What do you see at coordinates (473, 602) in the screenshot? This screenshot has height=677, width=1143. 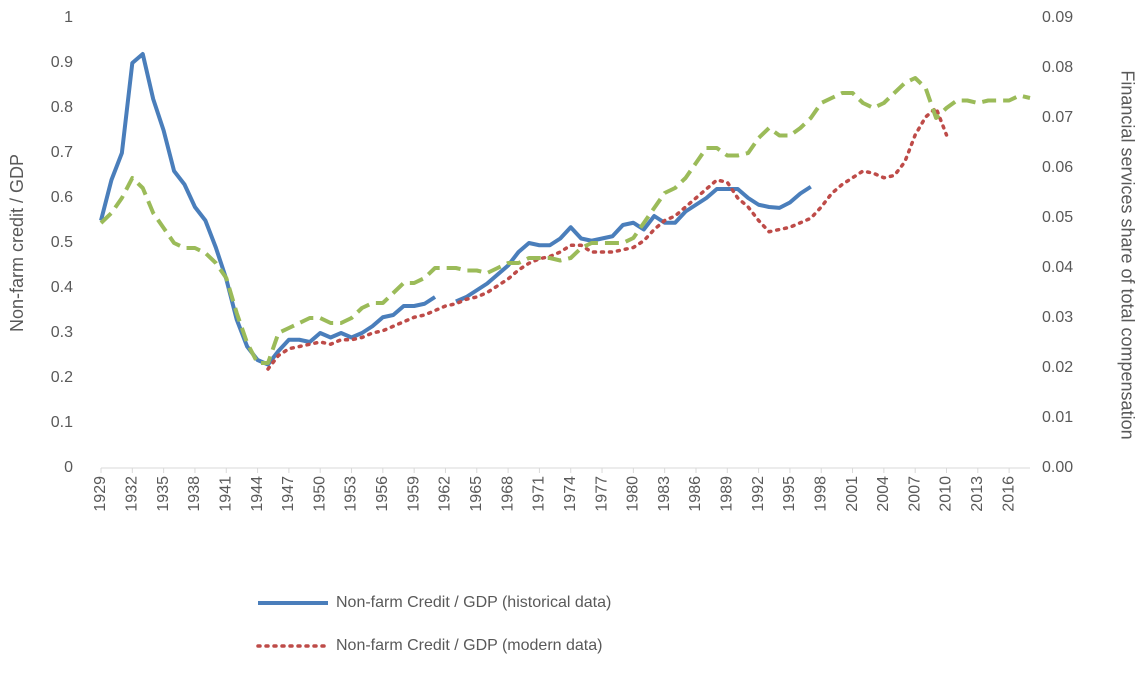 I see `legend-label: Non-farm Credit / GDP (historical data)` at bounding box center [473, 602].